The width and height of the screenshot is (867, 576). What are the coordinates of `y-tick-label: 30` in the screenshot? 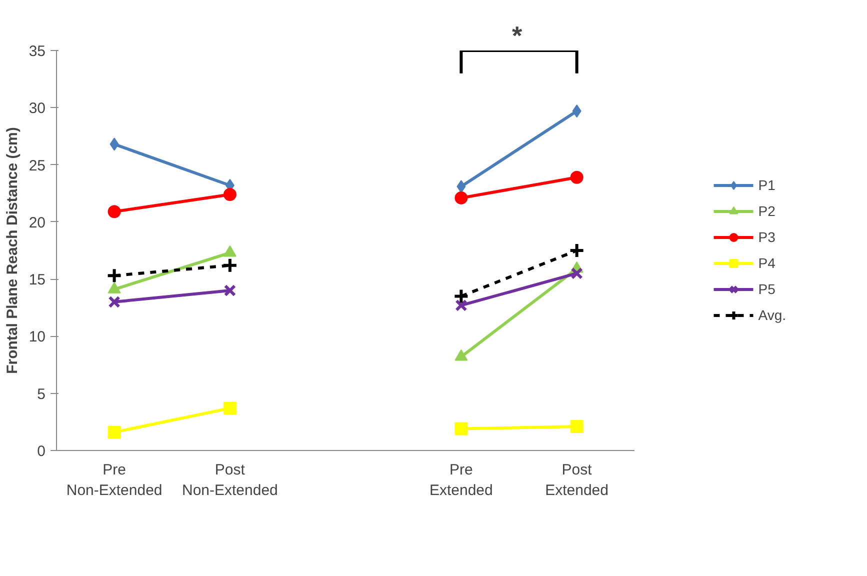 It's located at (37, 109).